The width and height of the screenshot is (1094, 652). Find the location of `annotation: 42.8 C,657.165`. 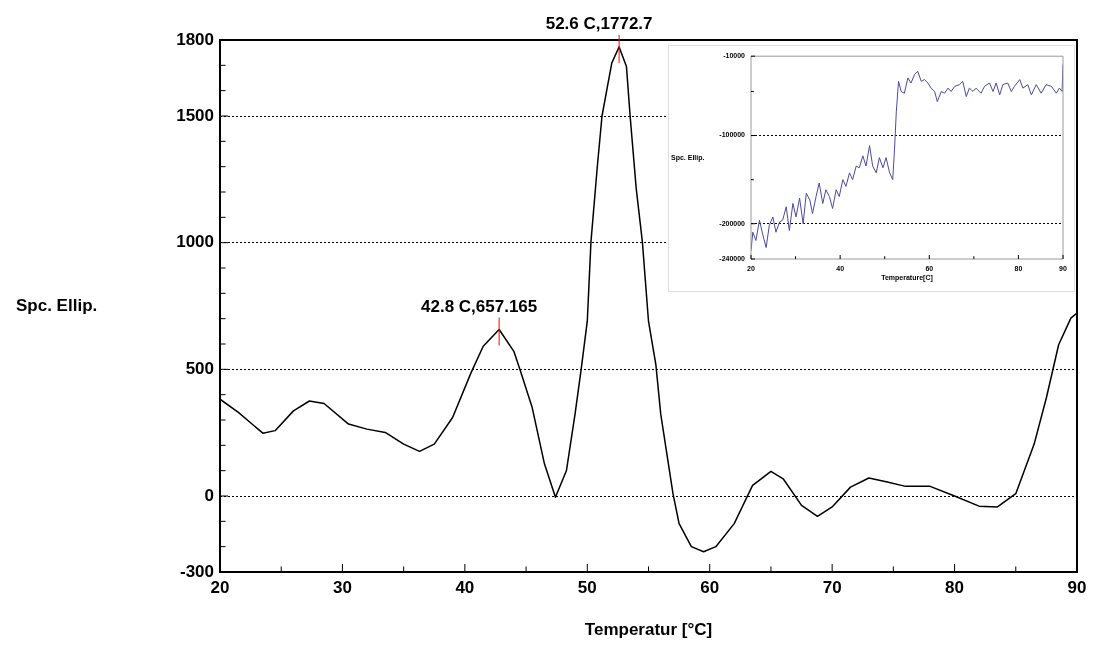

annotation: 42.8 C,657.165 is located at coordinates (479, 306).